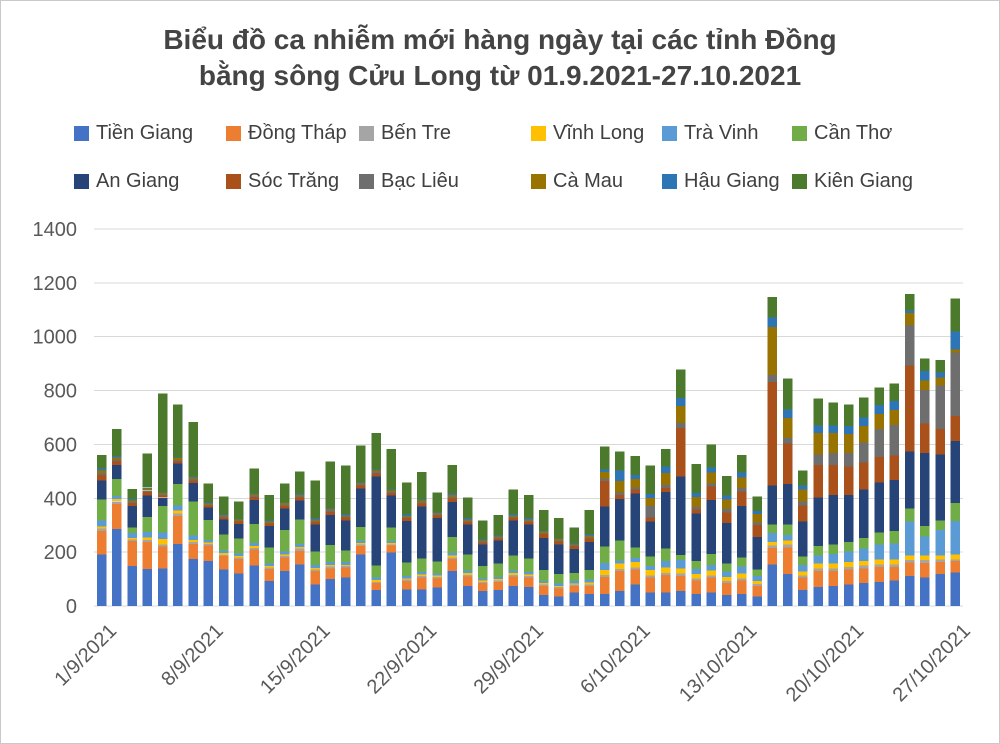  What do you see at coordinates (60, 499) in the screenshot?
I see `y-axis-tick-label: 400` at bounding box center [60, 499].